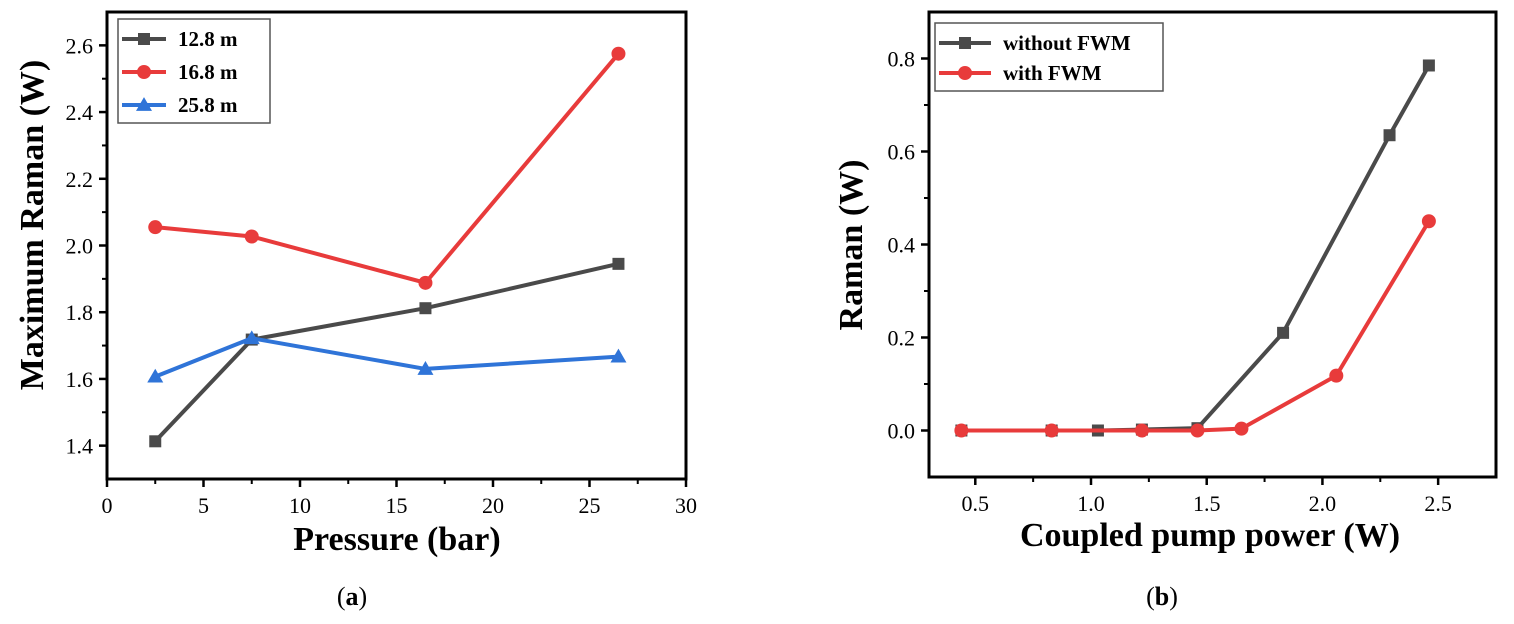  I want to click on x-tick-label-b-0: 0.5, so click(976, 503).